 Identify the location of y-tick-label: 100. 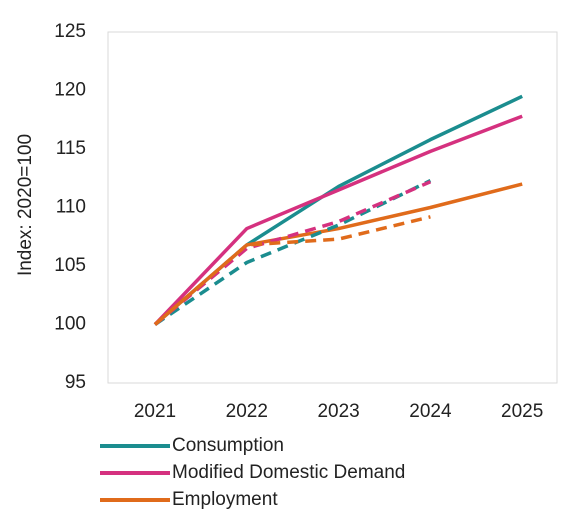
(70, 324).